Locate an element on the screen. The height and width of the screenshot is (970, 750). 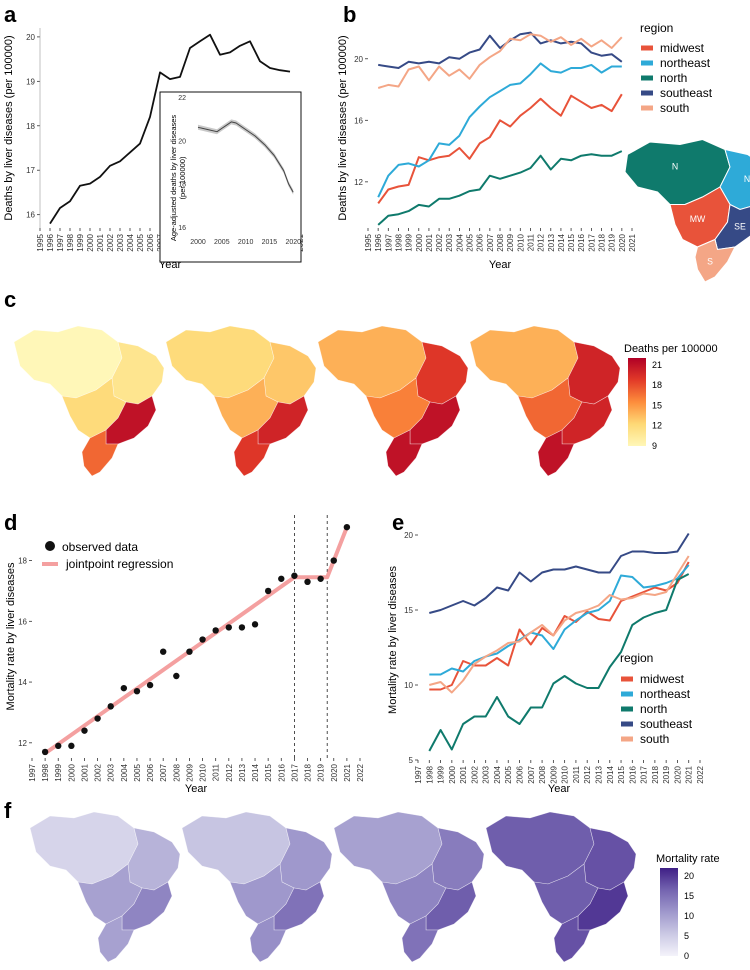
panel-letter-b: b is located at coordinates (349, 14).